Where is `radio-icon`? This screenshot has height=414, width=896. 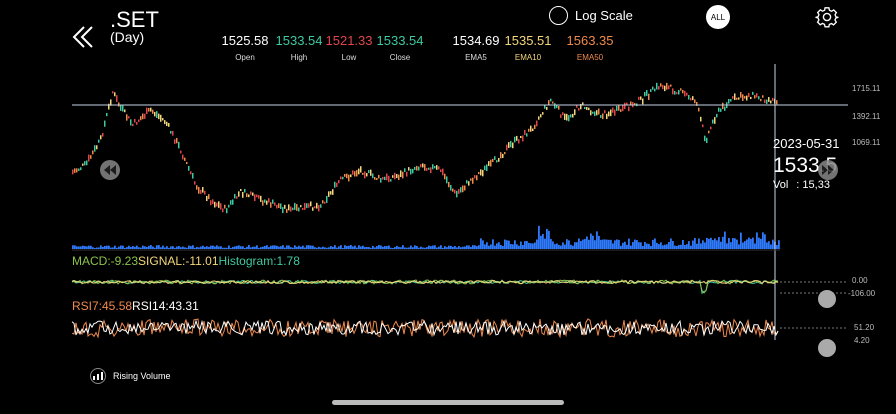 radio-icon is located at coordinates (558, 15).